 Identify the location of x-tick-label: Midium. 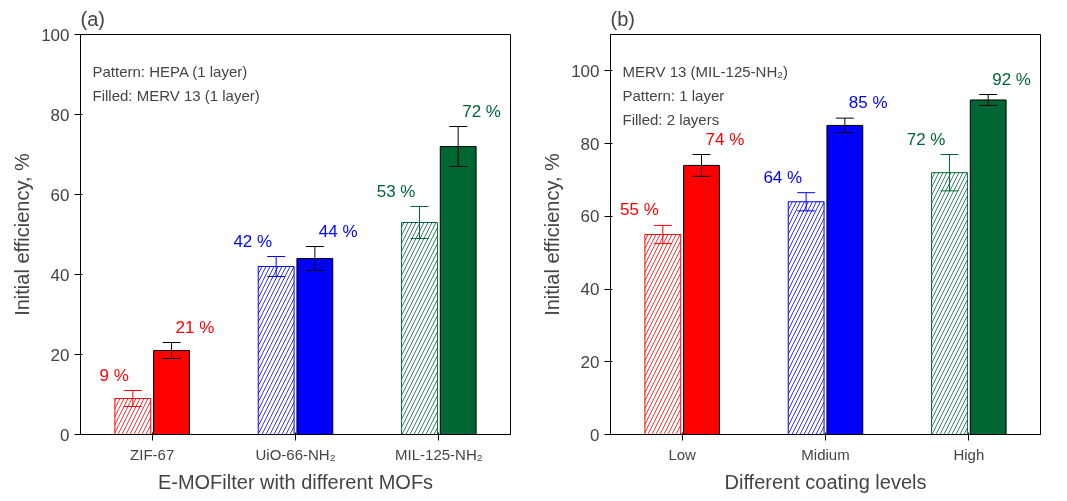
(825, 454).